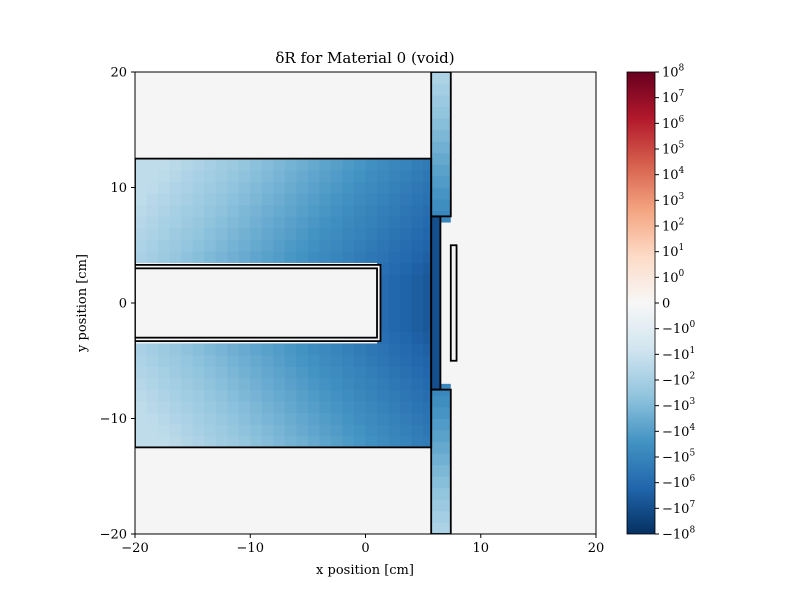 The height and width of the screenshot is (600, 800). What do you see at coordinates (113, 535) in the screenshot?
I see `y-tick-label: −20` at bounding box center [113, 535].